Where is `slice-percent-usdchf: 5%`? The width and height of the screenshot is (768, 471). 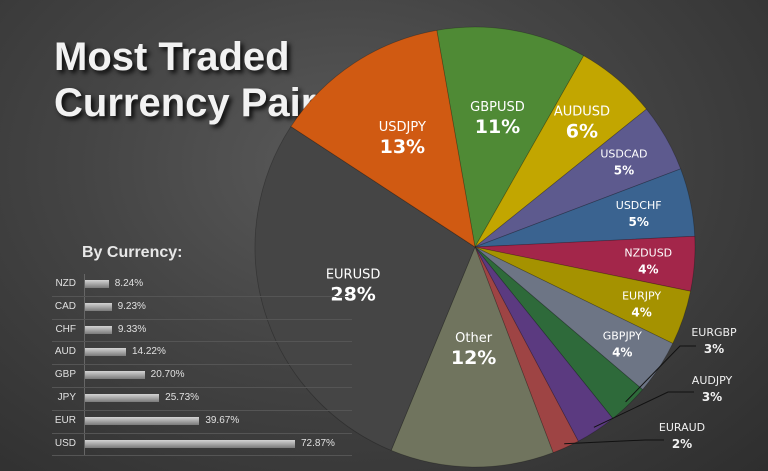
slice-percent-usdchf: 5% is located at coordinates (638, 222).